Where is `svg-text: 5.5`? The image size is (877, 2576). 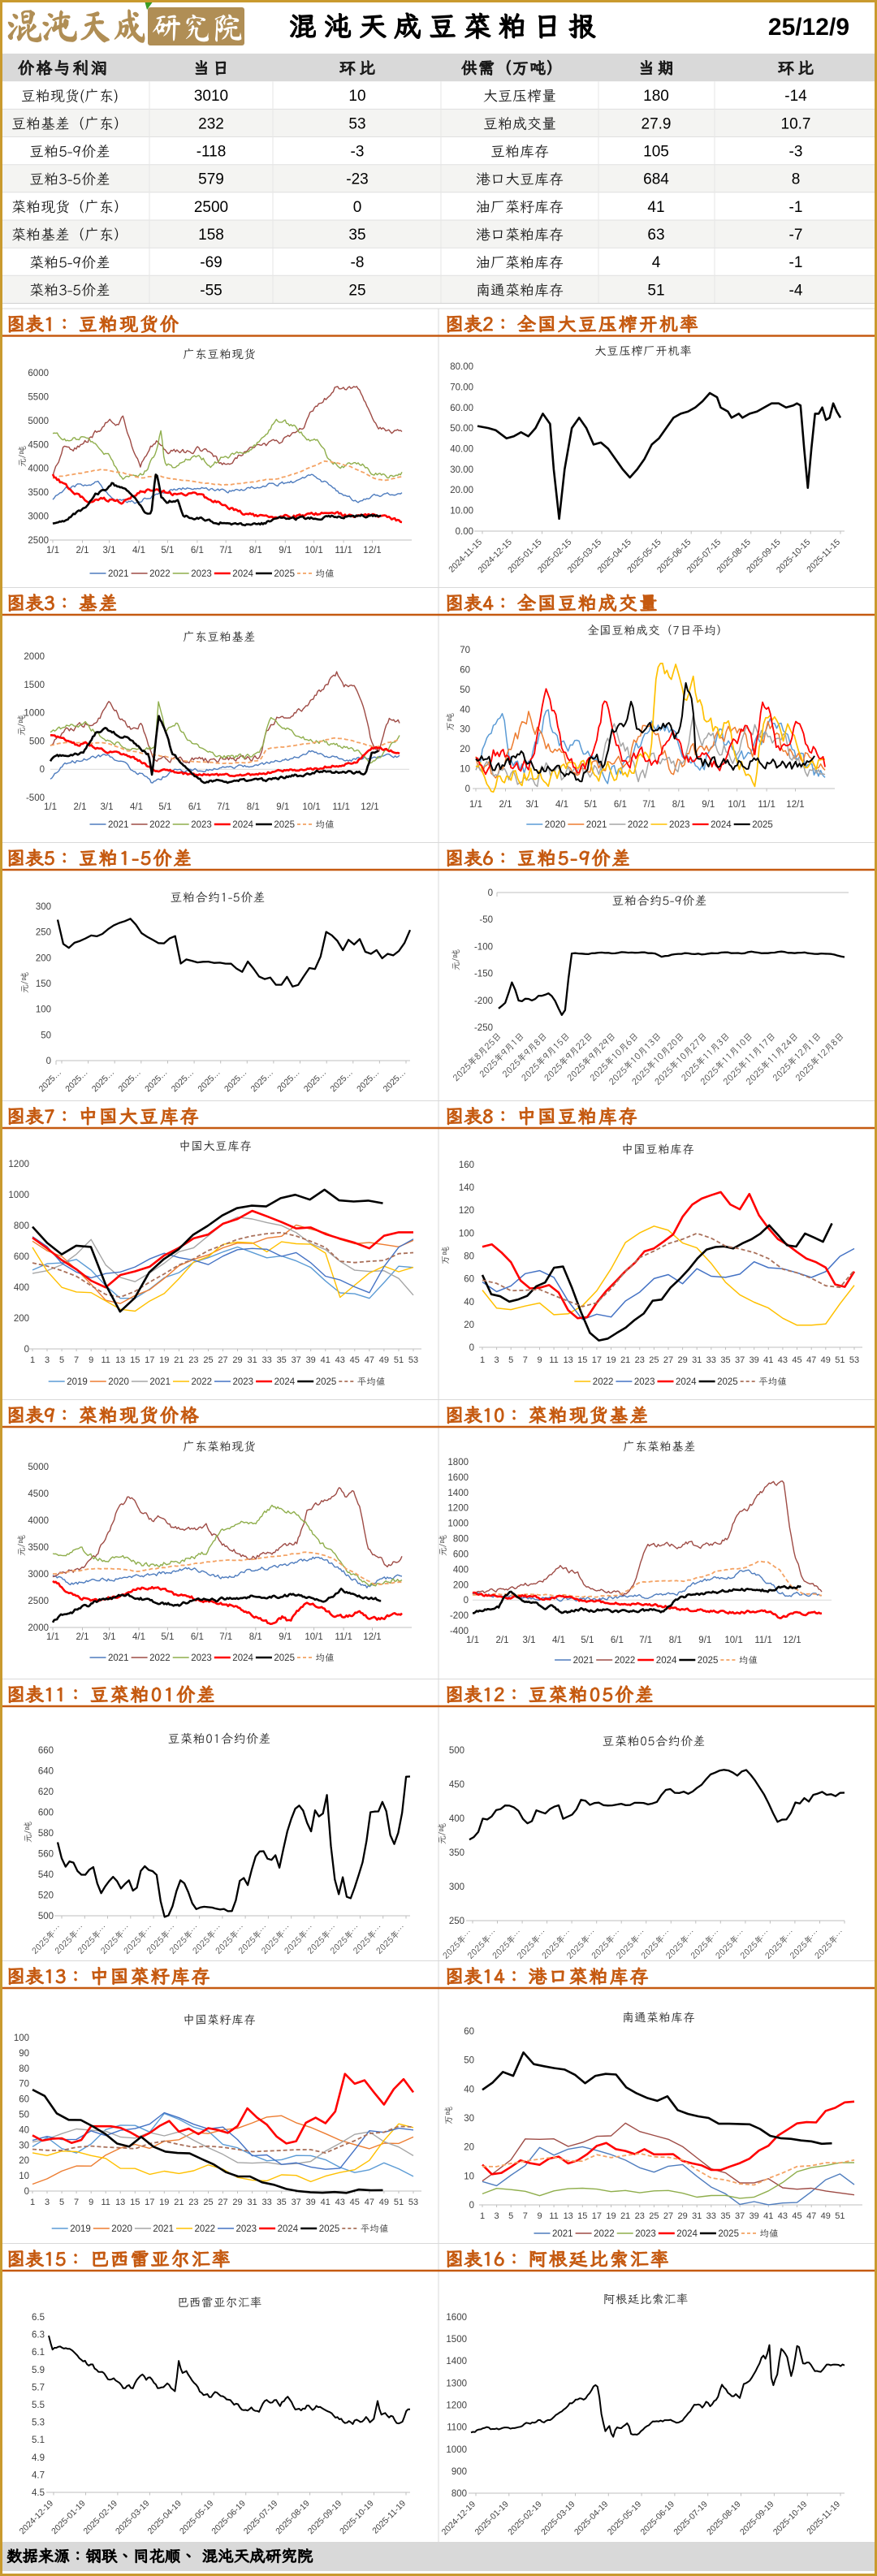
svg-text: 5.5 is located at coordinates (38, 2406).